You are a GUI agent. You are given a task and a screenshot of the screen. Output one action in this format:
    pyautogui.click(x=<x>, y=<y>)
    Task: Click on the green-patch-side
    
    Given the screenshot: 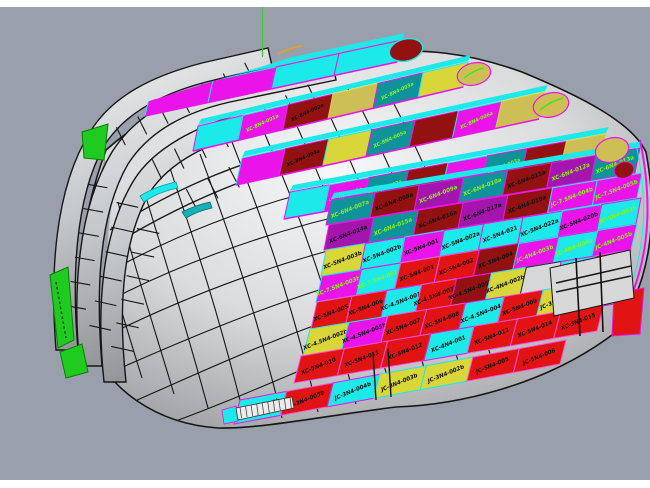 What is the action you would take?
    pyautogui.click(x=62, y=307)
    